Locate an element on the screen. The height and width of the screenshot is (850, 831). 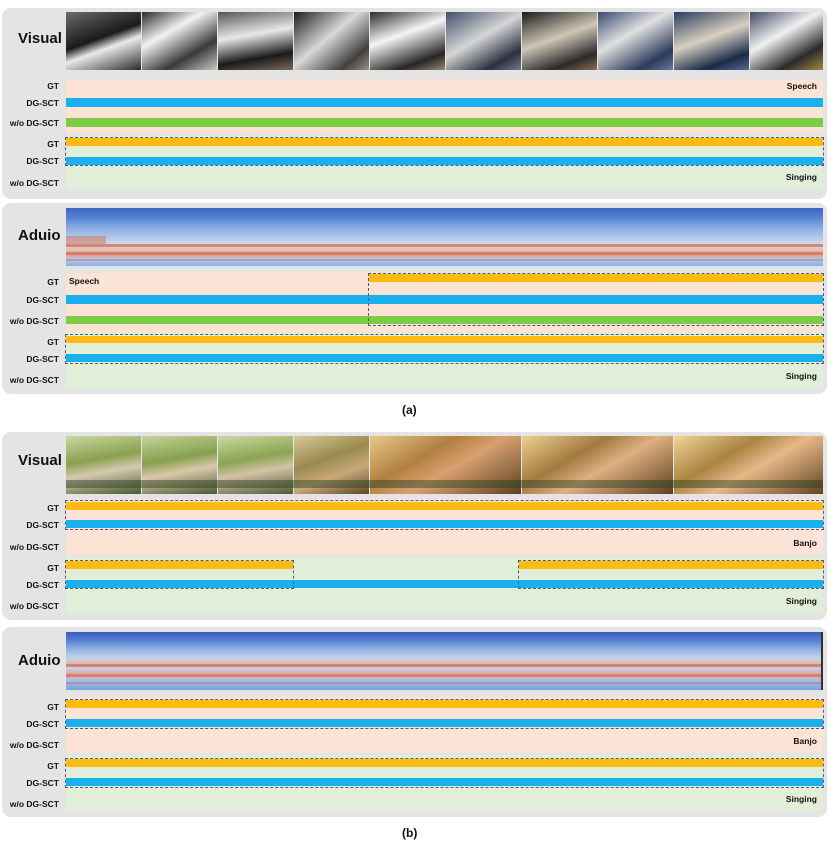
caption-b: (b) is located at coordinates (410, 833).